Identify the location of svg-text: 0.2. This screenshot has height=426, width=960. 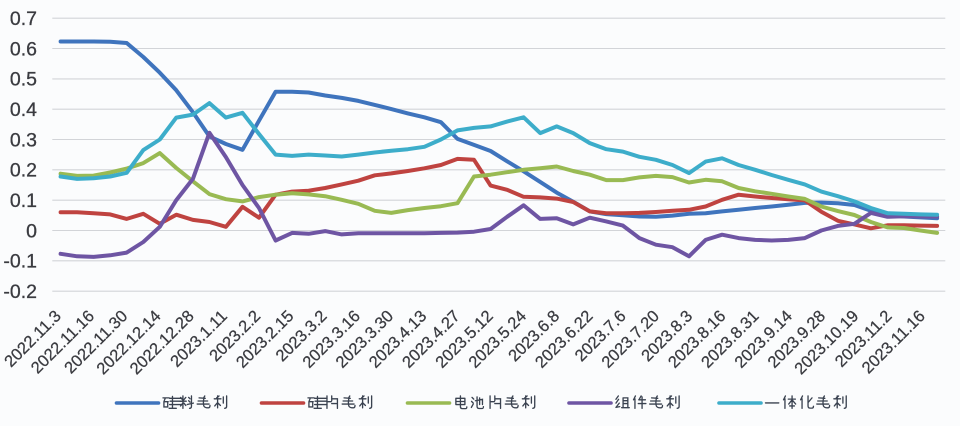
(23, 171).